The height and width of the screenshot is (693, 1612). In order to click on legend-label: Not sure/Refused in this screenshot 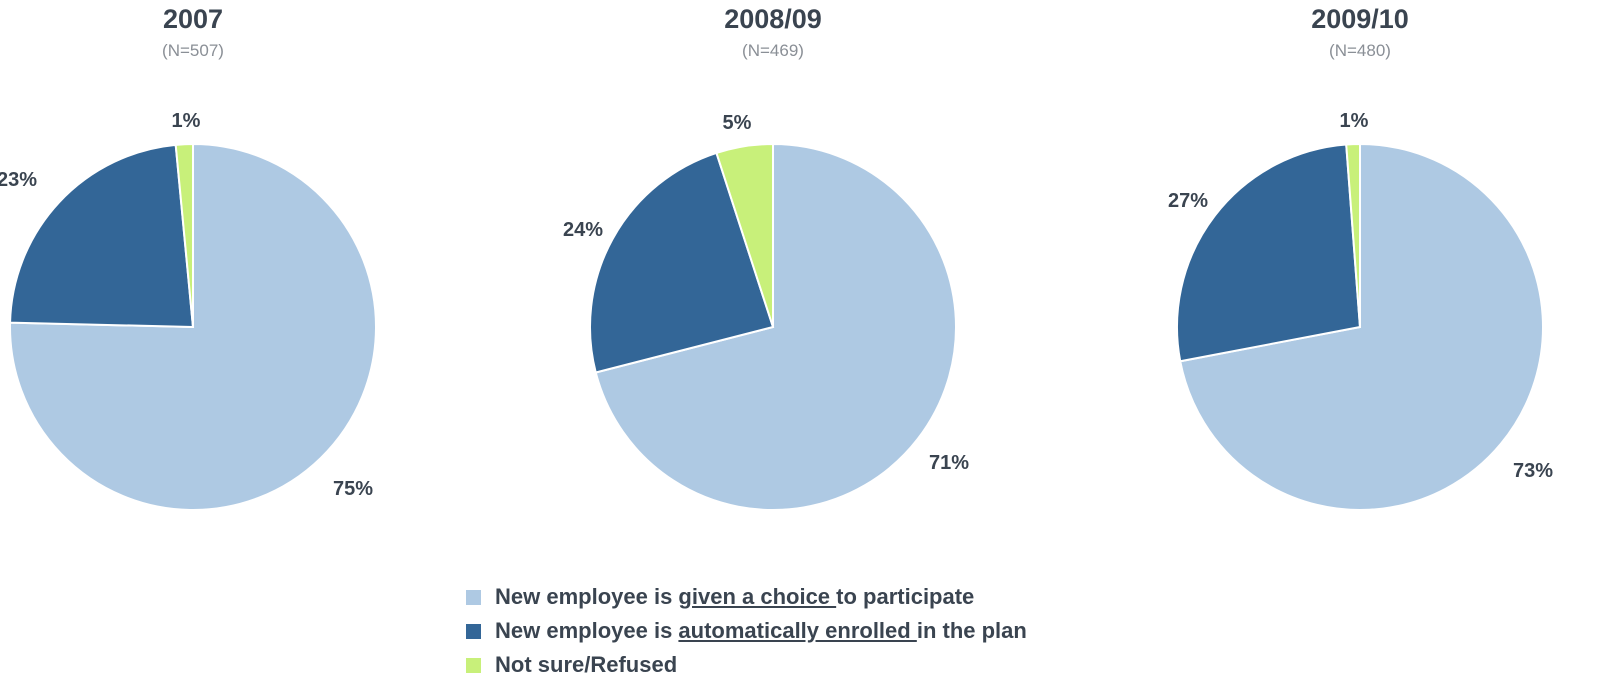, I will do `click(586, 664)`.